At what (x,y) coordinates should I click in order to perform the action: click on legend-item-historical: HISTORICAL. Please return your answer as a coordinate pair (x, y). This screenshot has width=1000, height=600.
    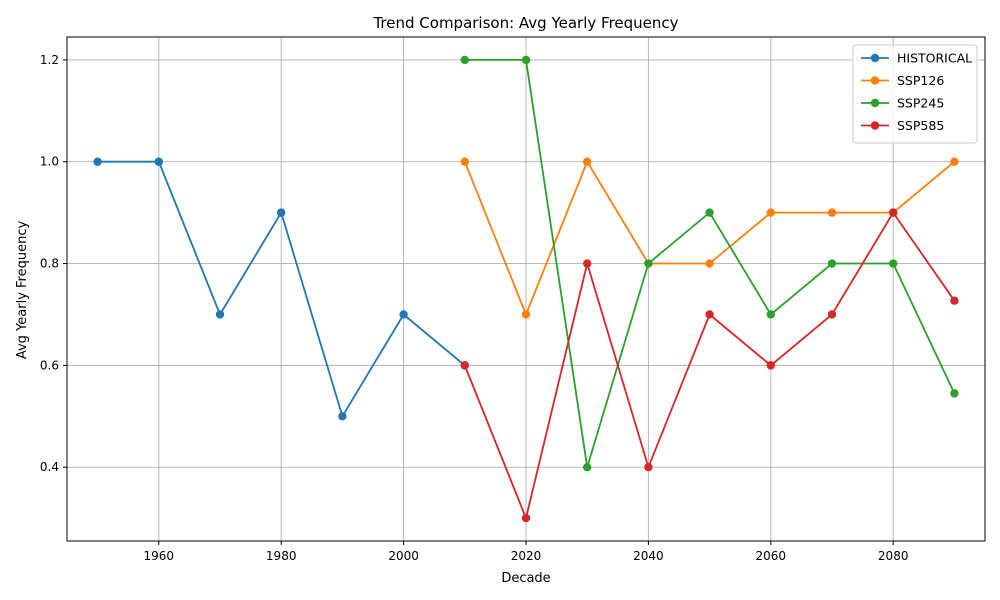
    Looking at the image, I should click on (916, 58).